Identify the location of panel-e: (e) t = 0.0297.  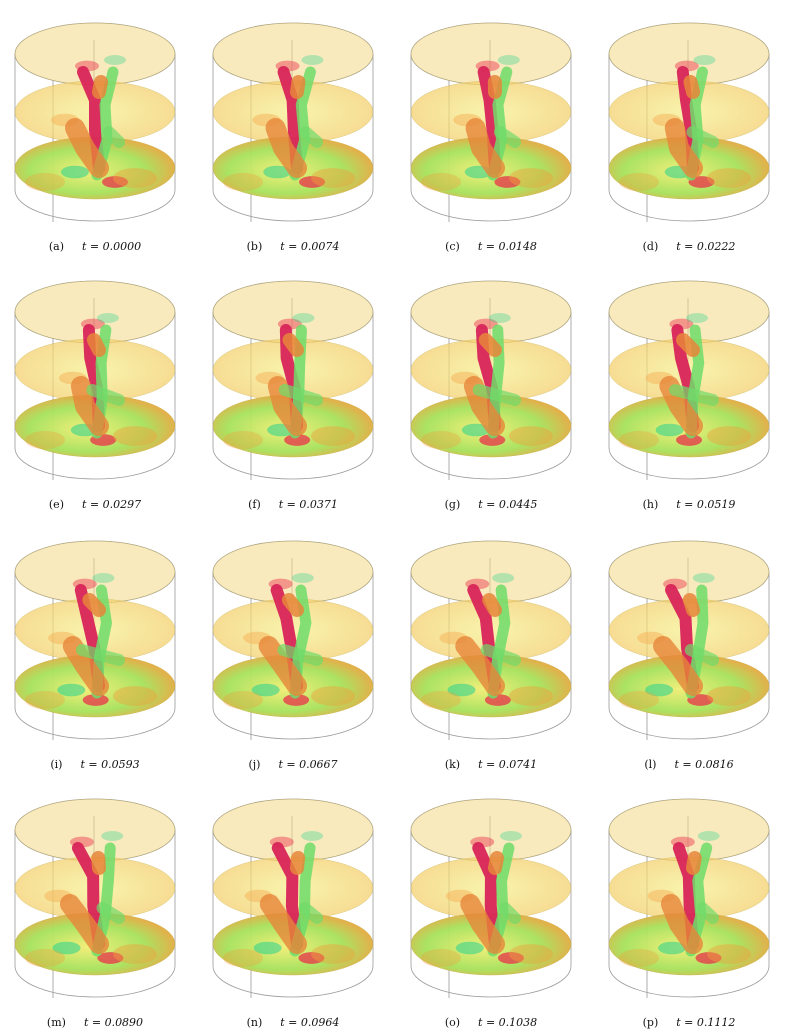
(95, 389).